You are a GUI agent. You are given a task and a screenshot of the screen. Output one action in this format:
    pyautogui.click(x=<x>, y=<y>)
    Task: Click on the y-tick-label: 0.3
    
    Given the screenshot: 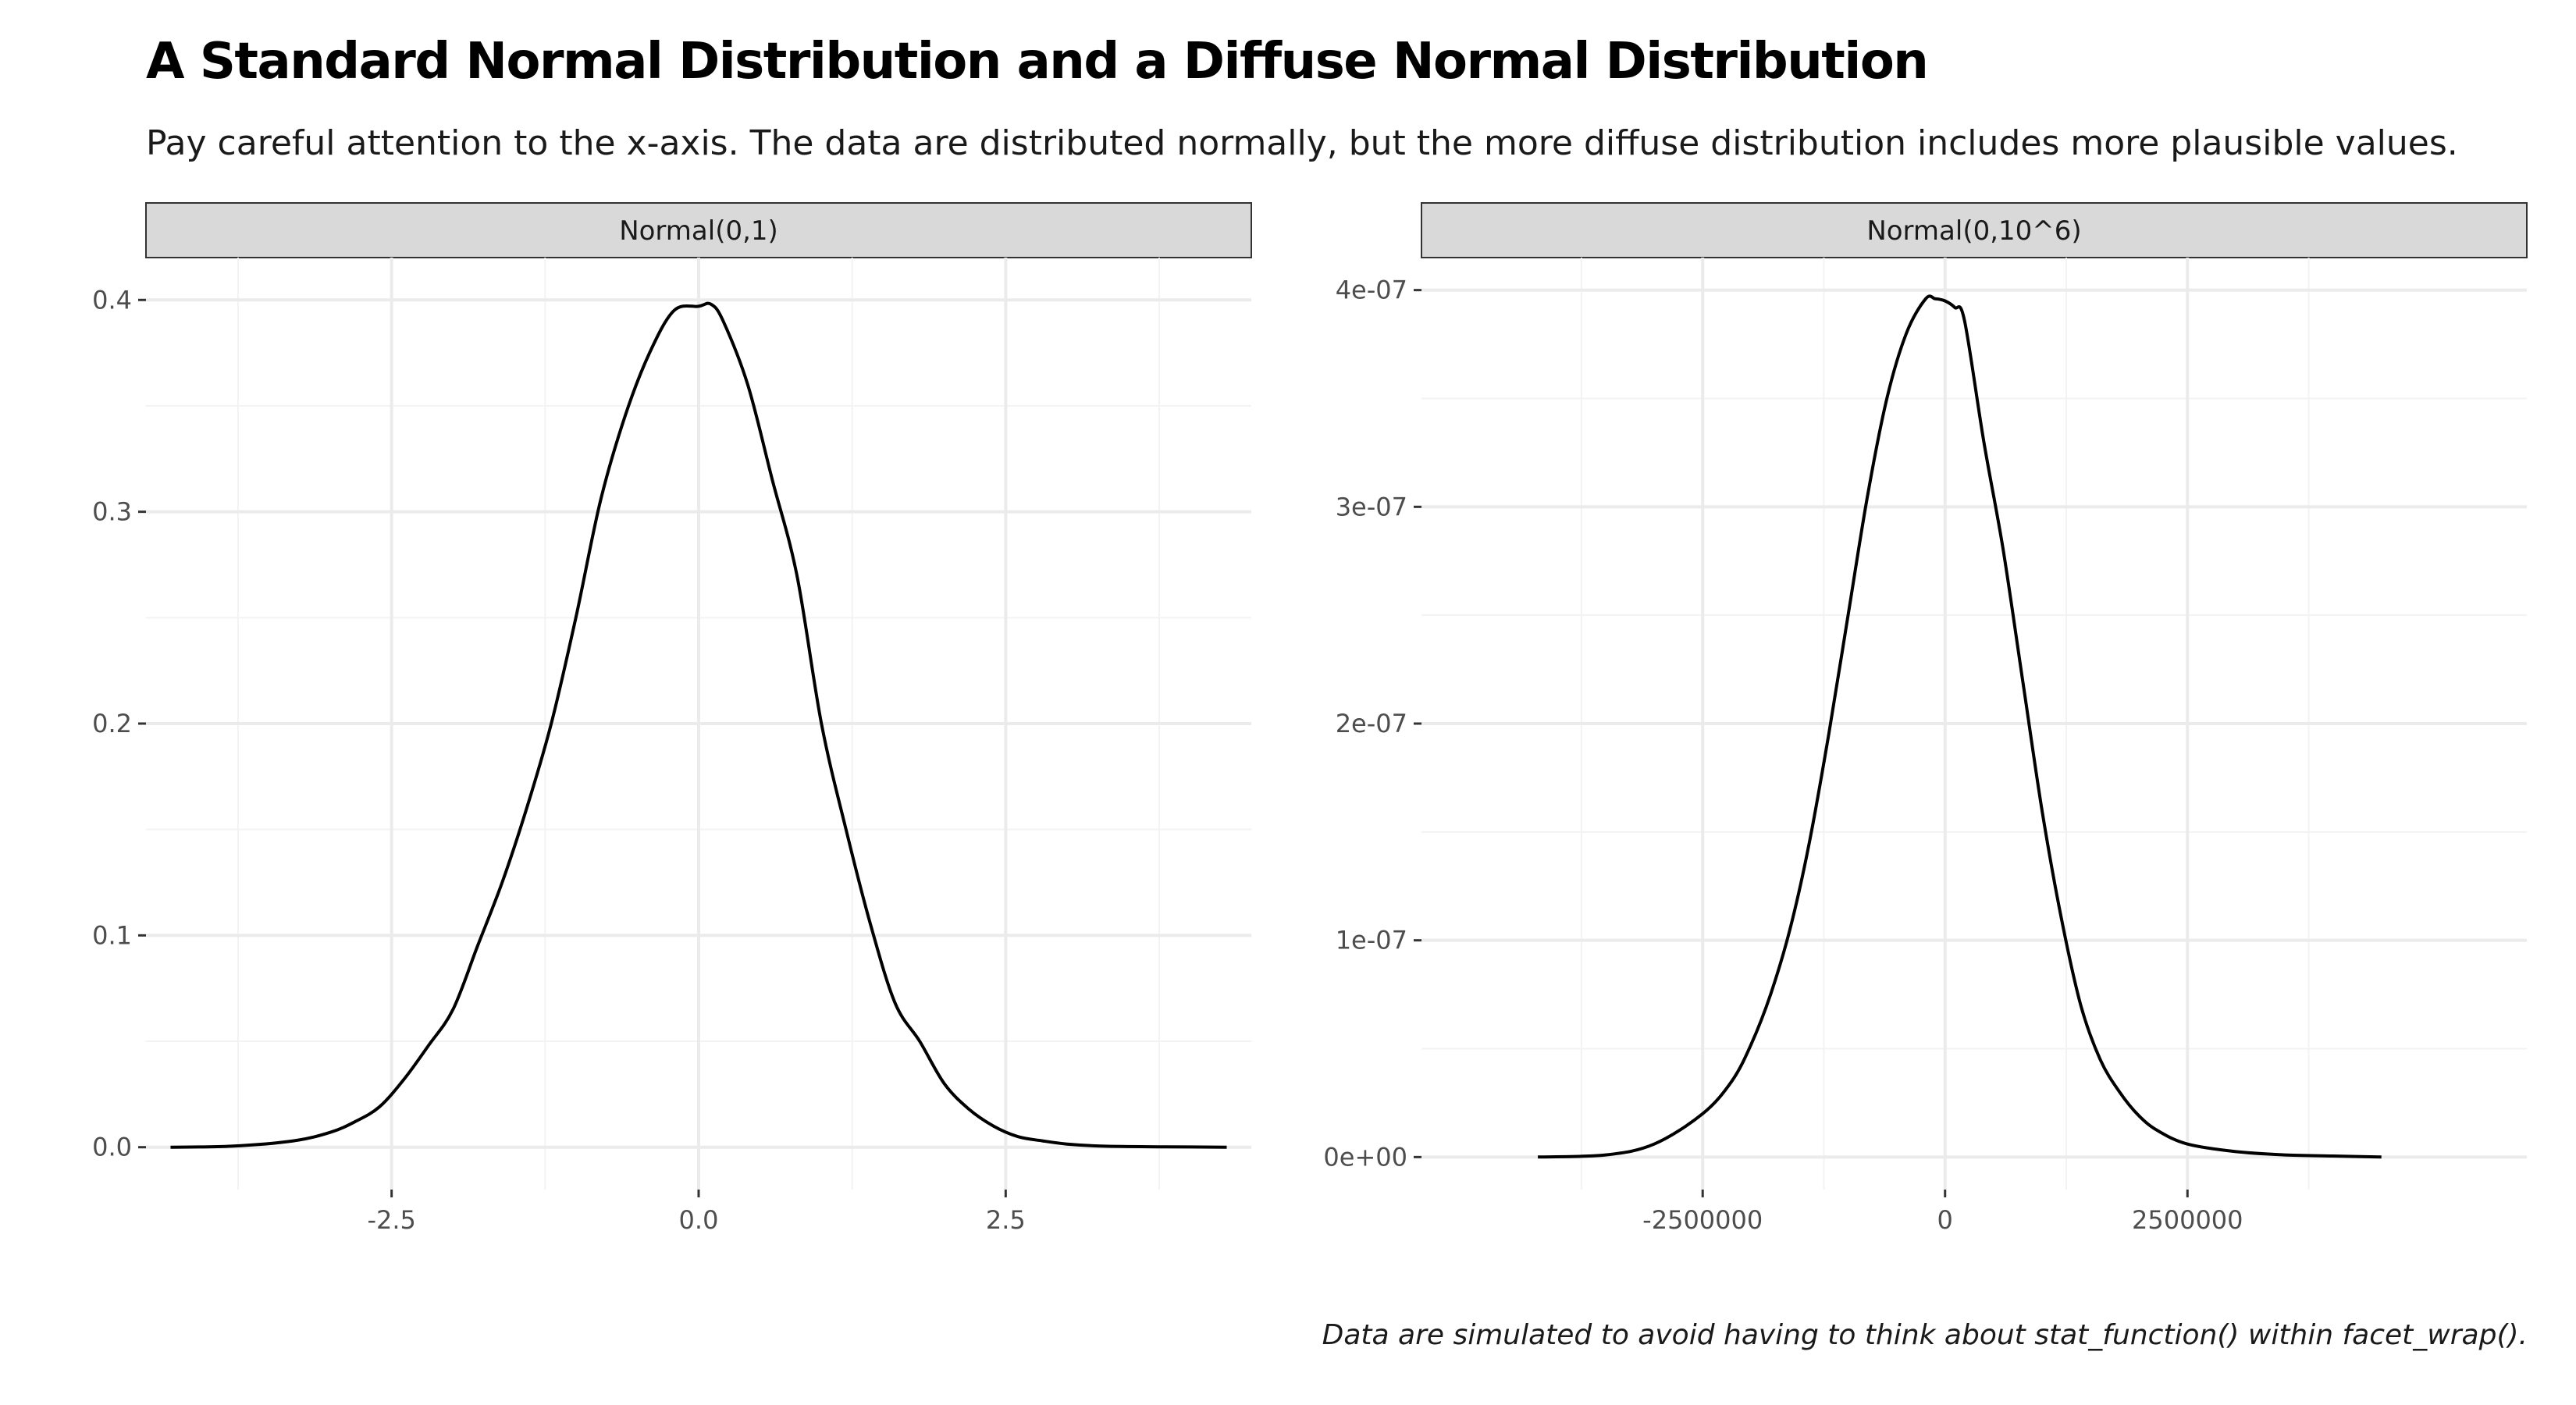 What is the action you would take?
    pyautogui.click(x=112, y=512)
    